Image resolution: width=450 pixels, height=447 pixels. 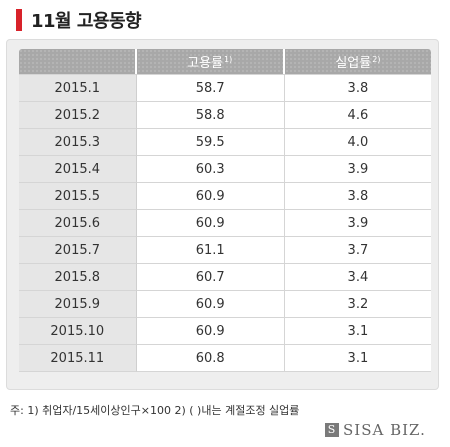 What do you see at coordinates (86, 21) in the screenshot?
I see `page-title: 11월 고용동향` at bounding box center [86, 21].